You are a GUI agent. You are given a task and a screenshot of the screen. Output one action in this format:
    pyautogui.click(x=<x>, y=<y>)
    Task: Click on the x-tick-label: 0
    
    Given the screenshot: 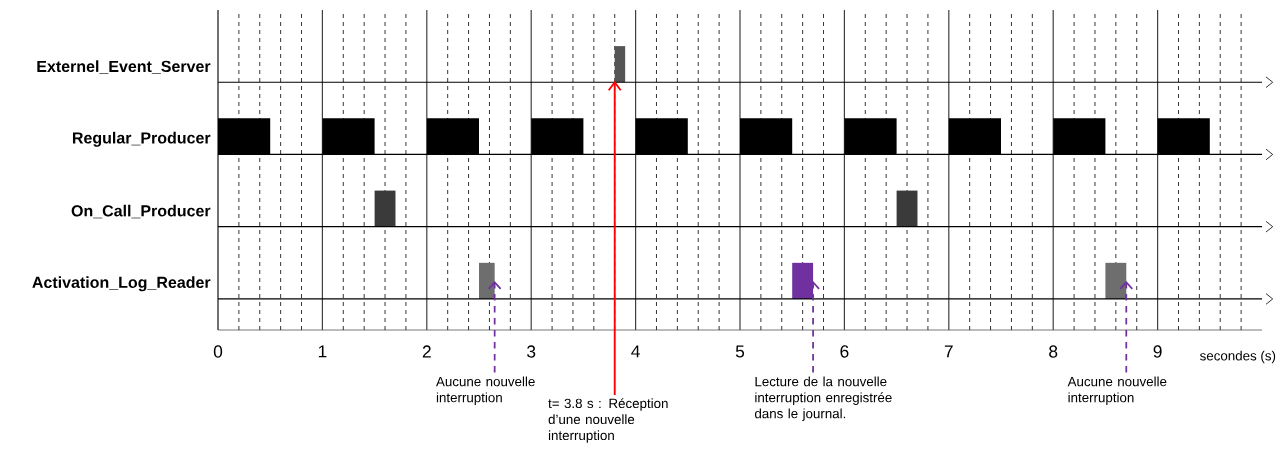 What is the action you would take?
    pyautogui.click(x=218, y=351)
    